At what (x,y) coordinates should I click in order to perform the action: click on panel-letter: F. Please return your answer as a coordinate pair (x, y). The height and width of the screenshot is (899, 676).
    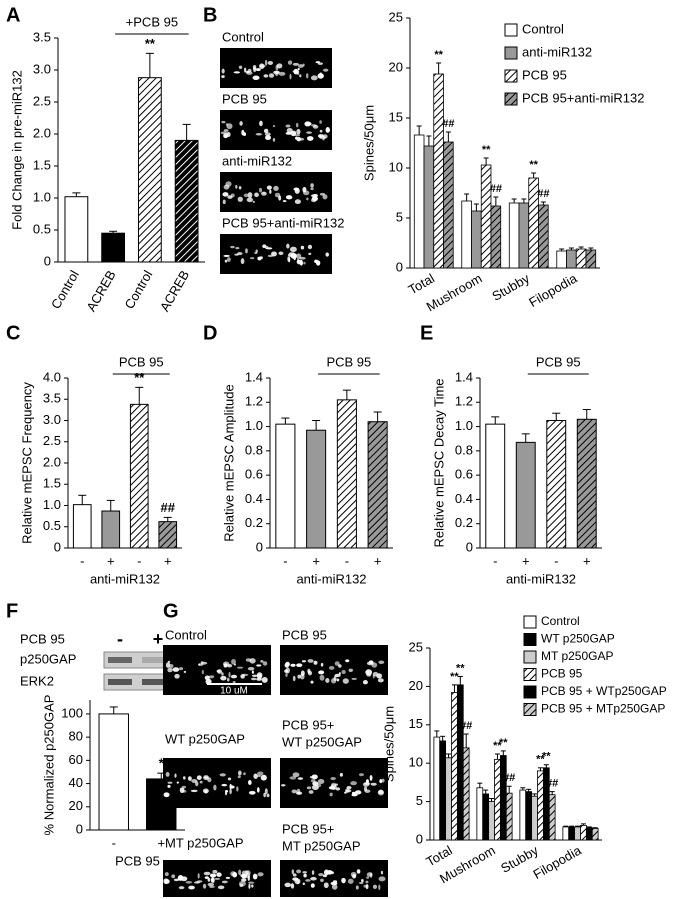
    Looking at the image, I should click on (12, 611).